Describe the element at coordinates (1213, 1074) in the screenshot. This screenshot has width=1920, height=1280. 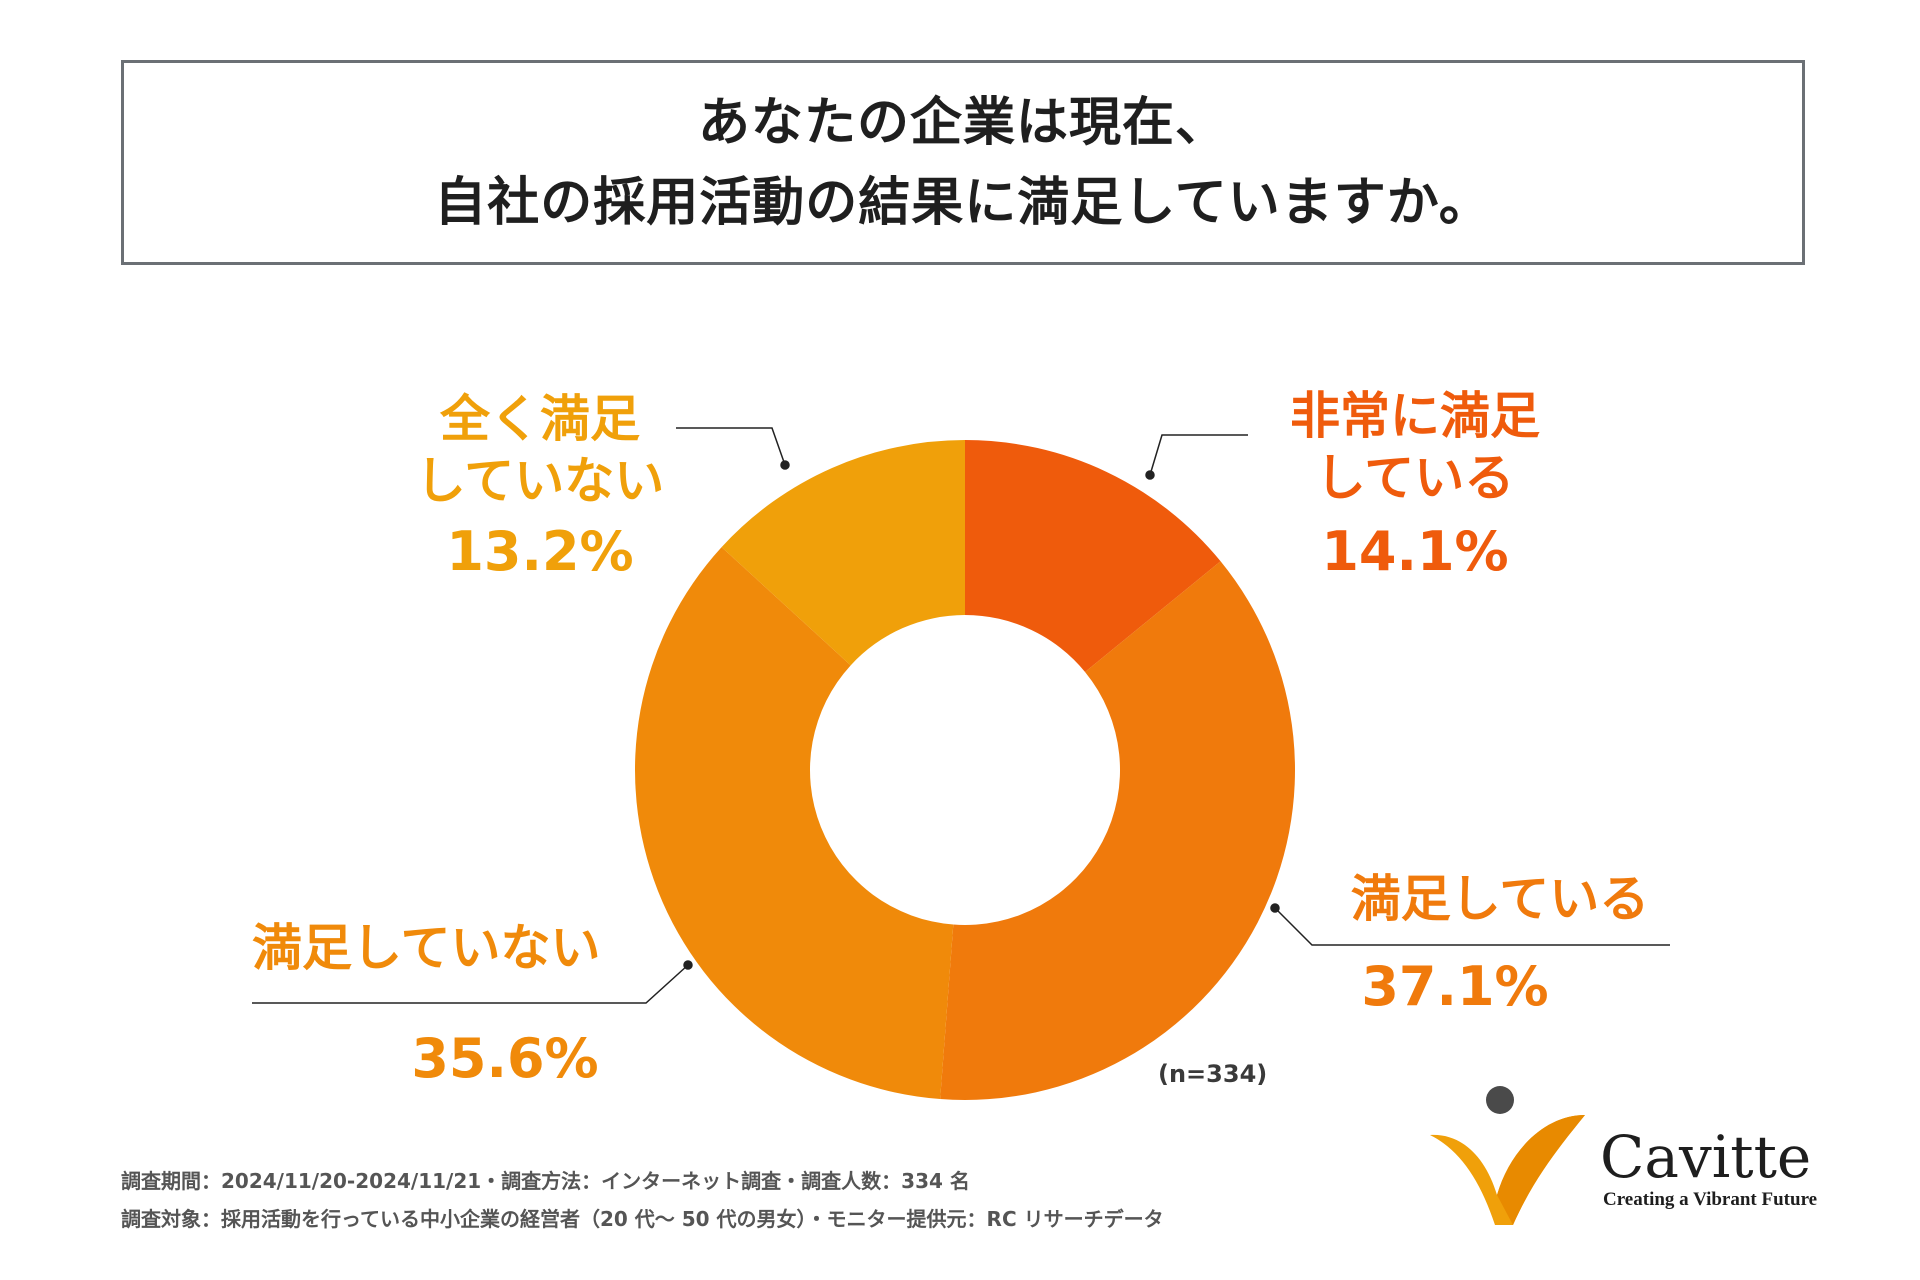
I see `sample-size: (n=334)` at that location.